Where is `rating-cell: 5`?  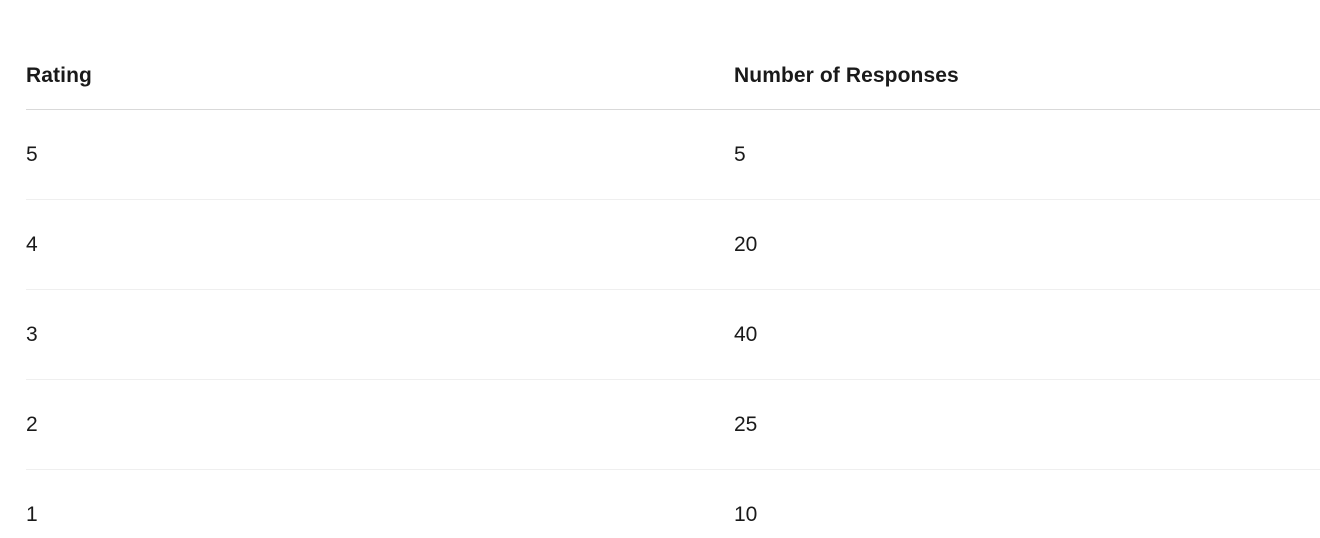
rating-cell: 5 is located at coordinates (380, 154).